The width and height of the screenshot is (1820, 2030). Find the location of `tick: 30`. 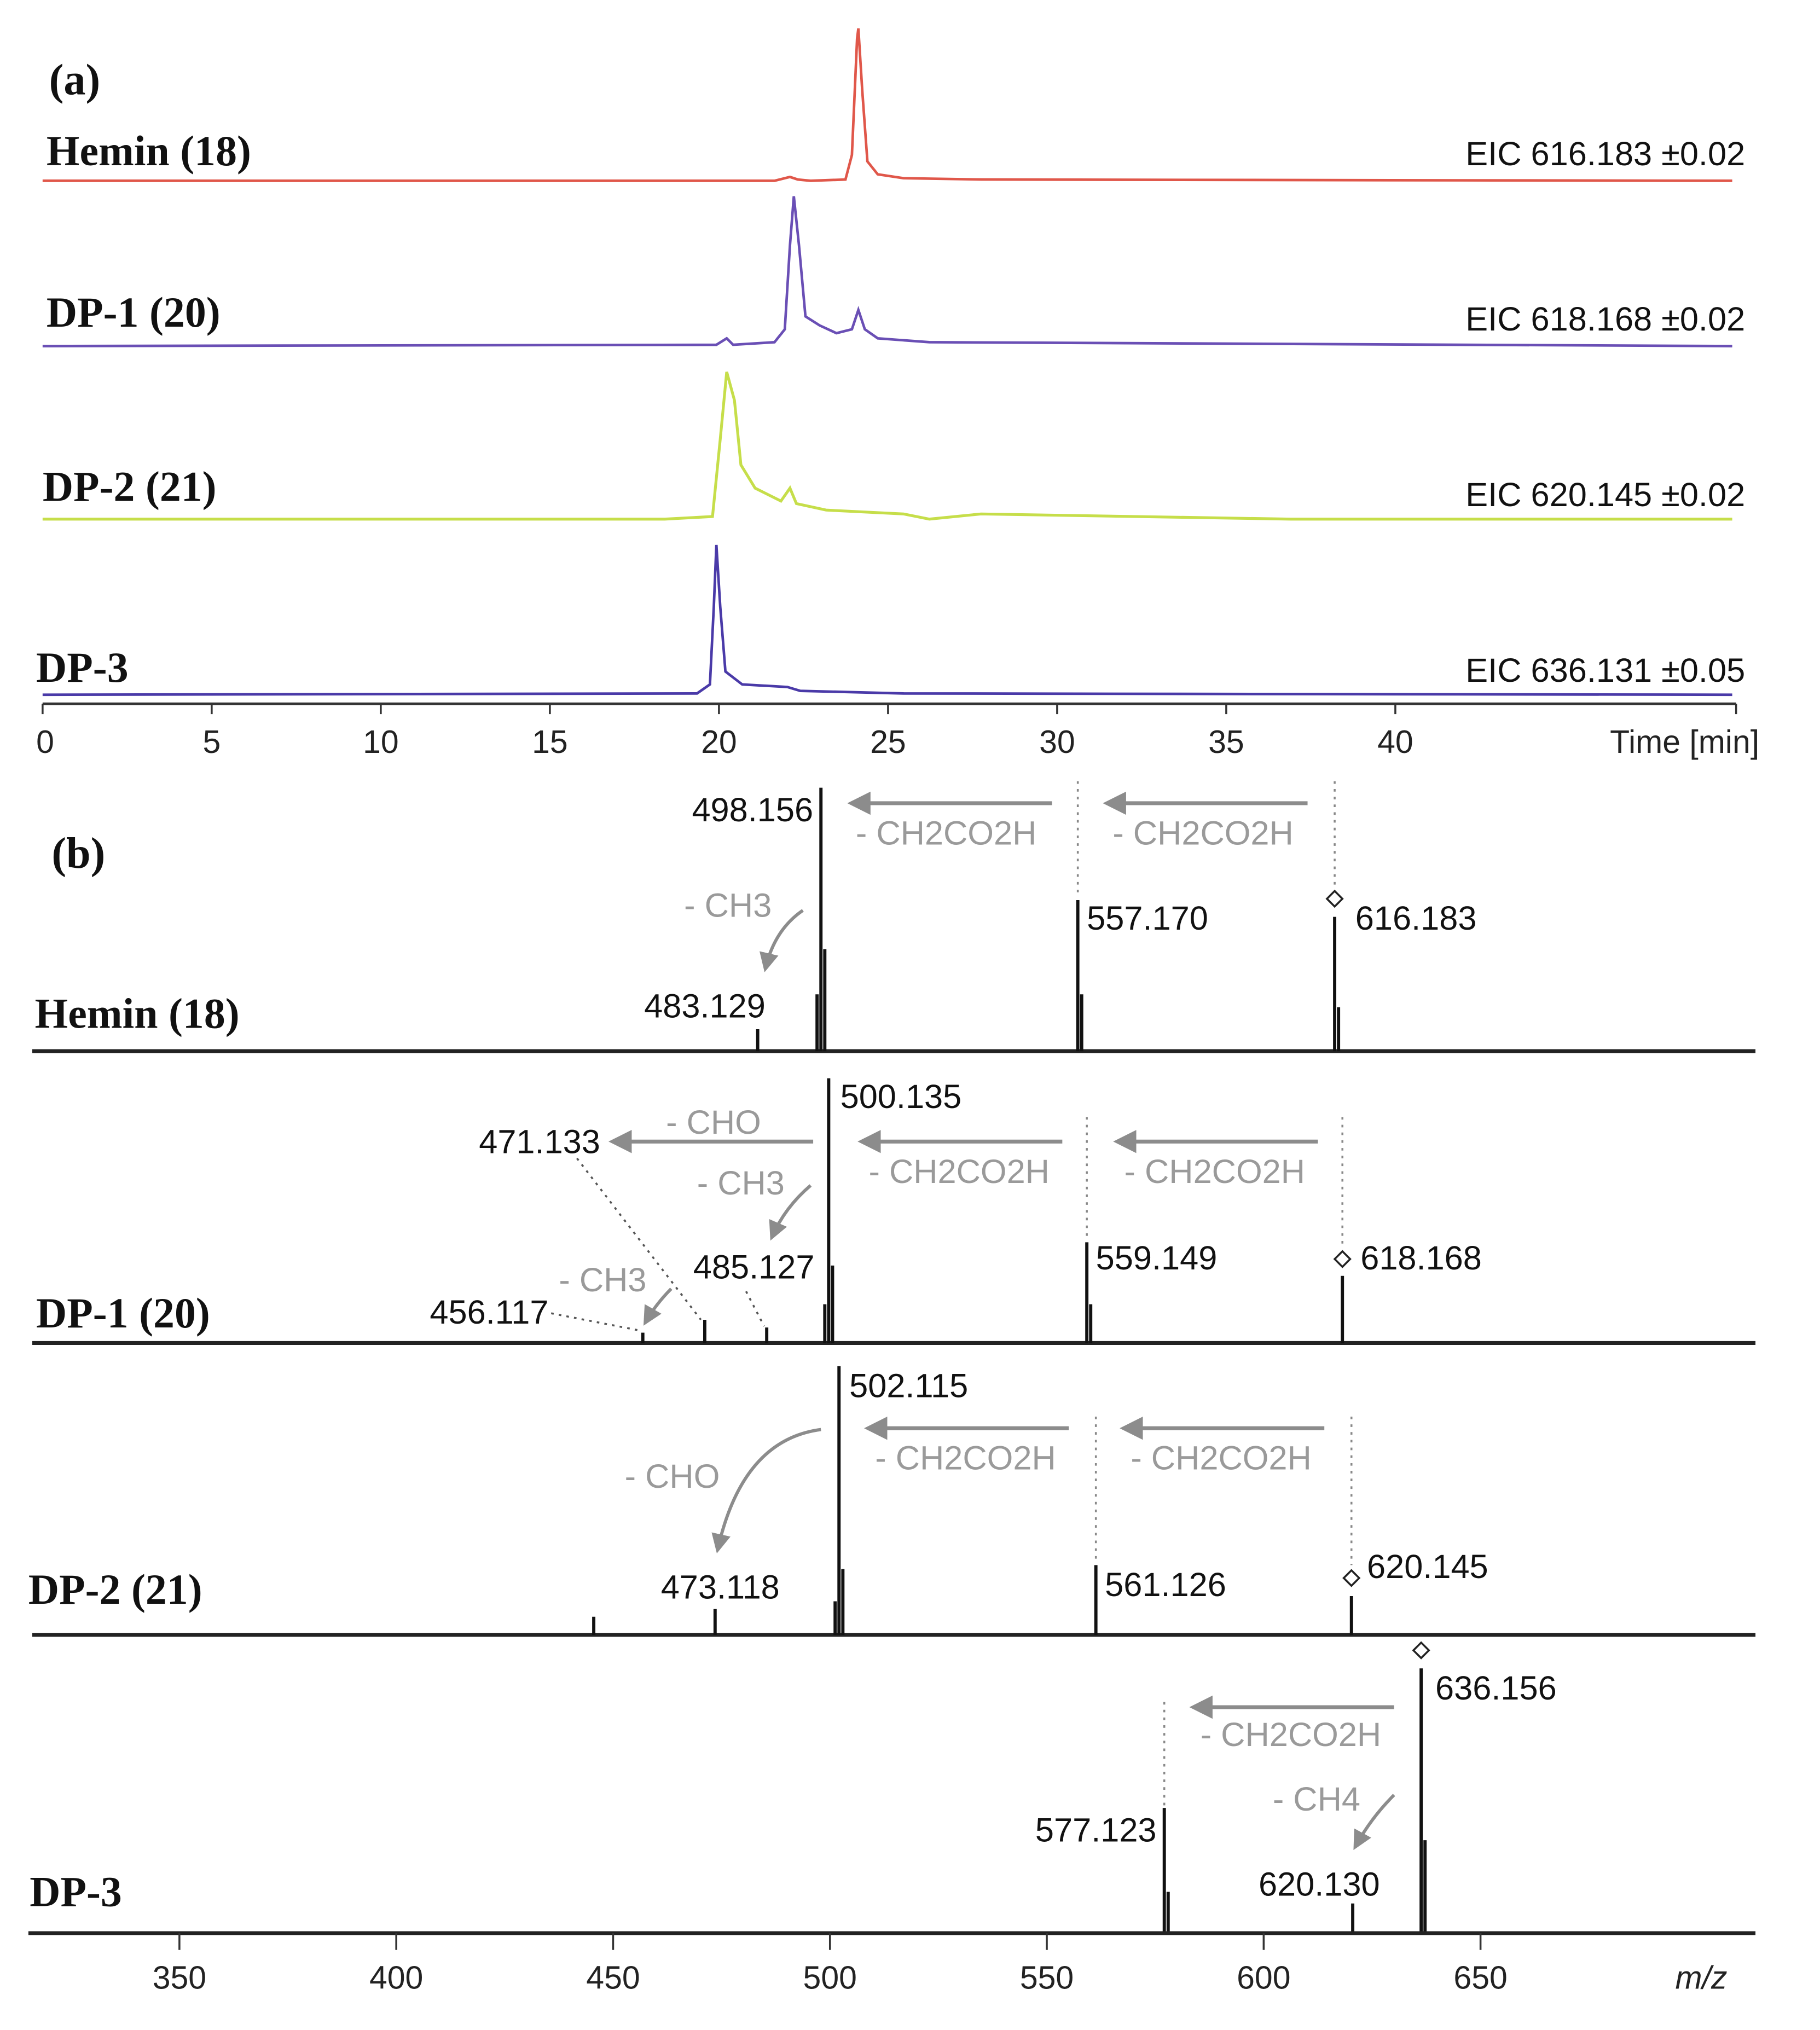

tick: 30 is located at coordinates (1057, 742).